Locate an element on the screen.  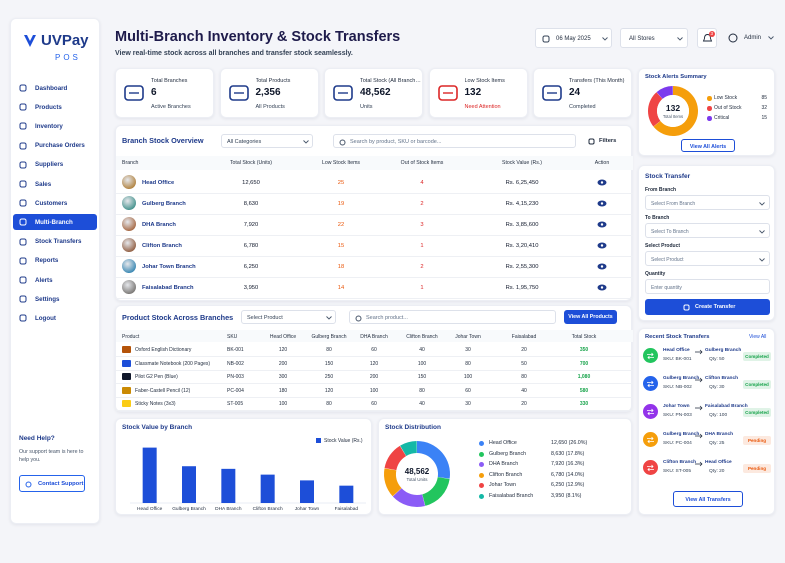
store: All Stores is located at coordinates (642, 38).